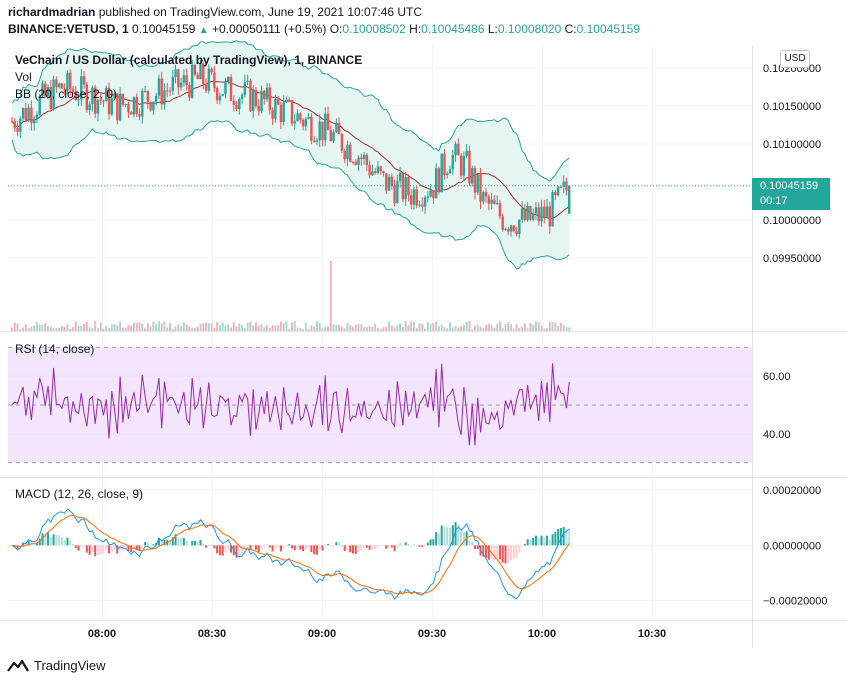  What do you see at coordinates (102, 634) in the screenshot?
I see `time-tick-label: 08:00` at bounding box center [102, 634].